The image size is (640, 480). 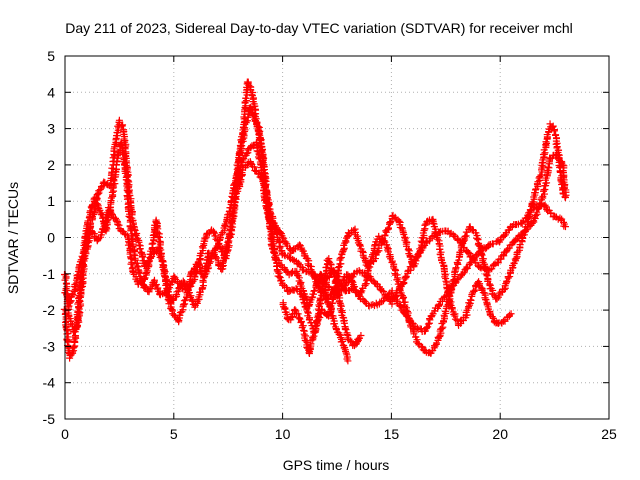 What do you see at coordinates (174, 434) in the screenshot?
I see `x-tick-label: 5` at bounding box center [174, 434].